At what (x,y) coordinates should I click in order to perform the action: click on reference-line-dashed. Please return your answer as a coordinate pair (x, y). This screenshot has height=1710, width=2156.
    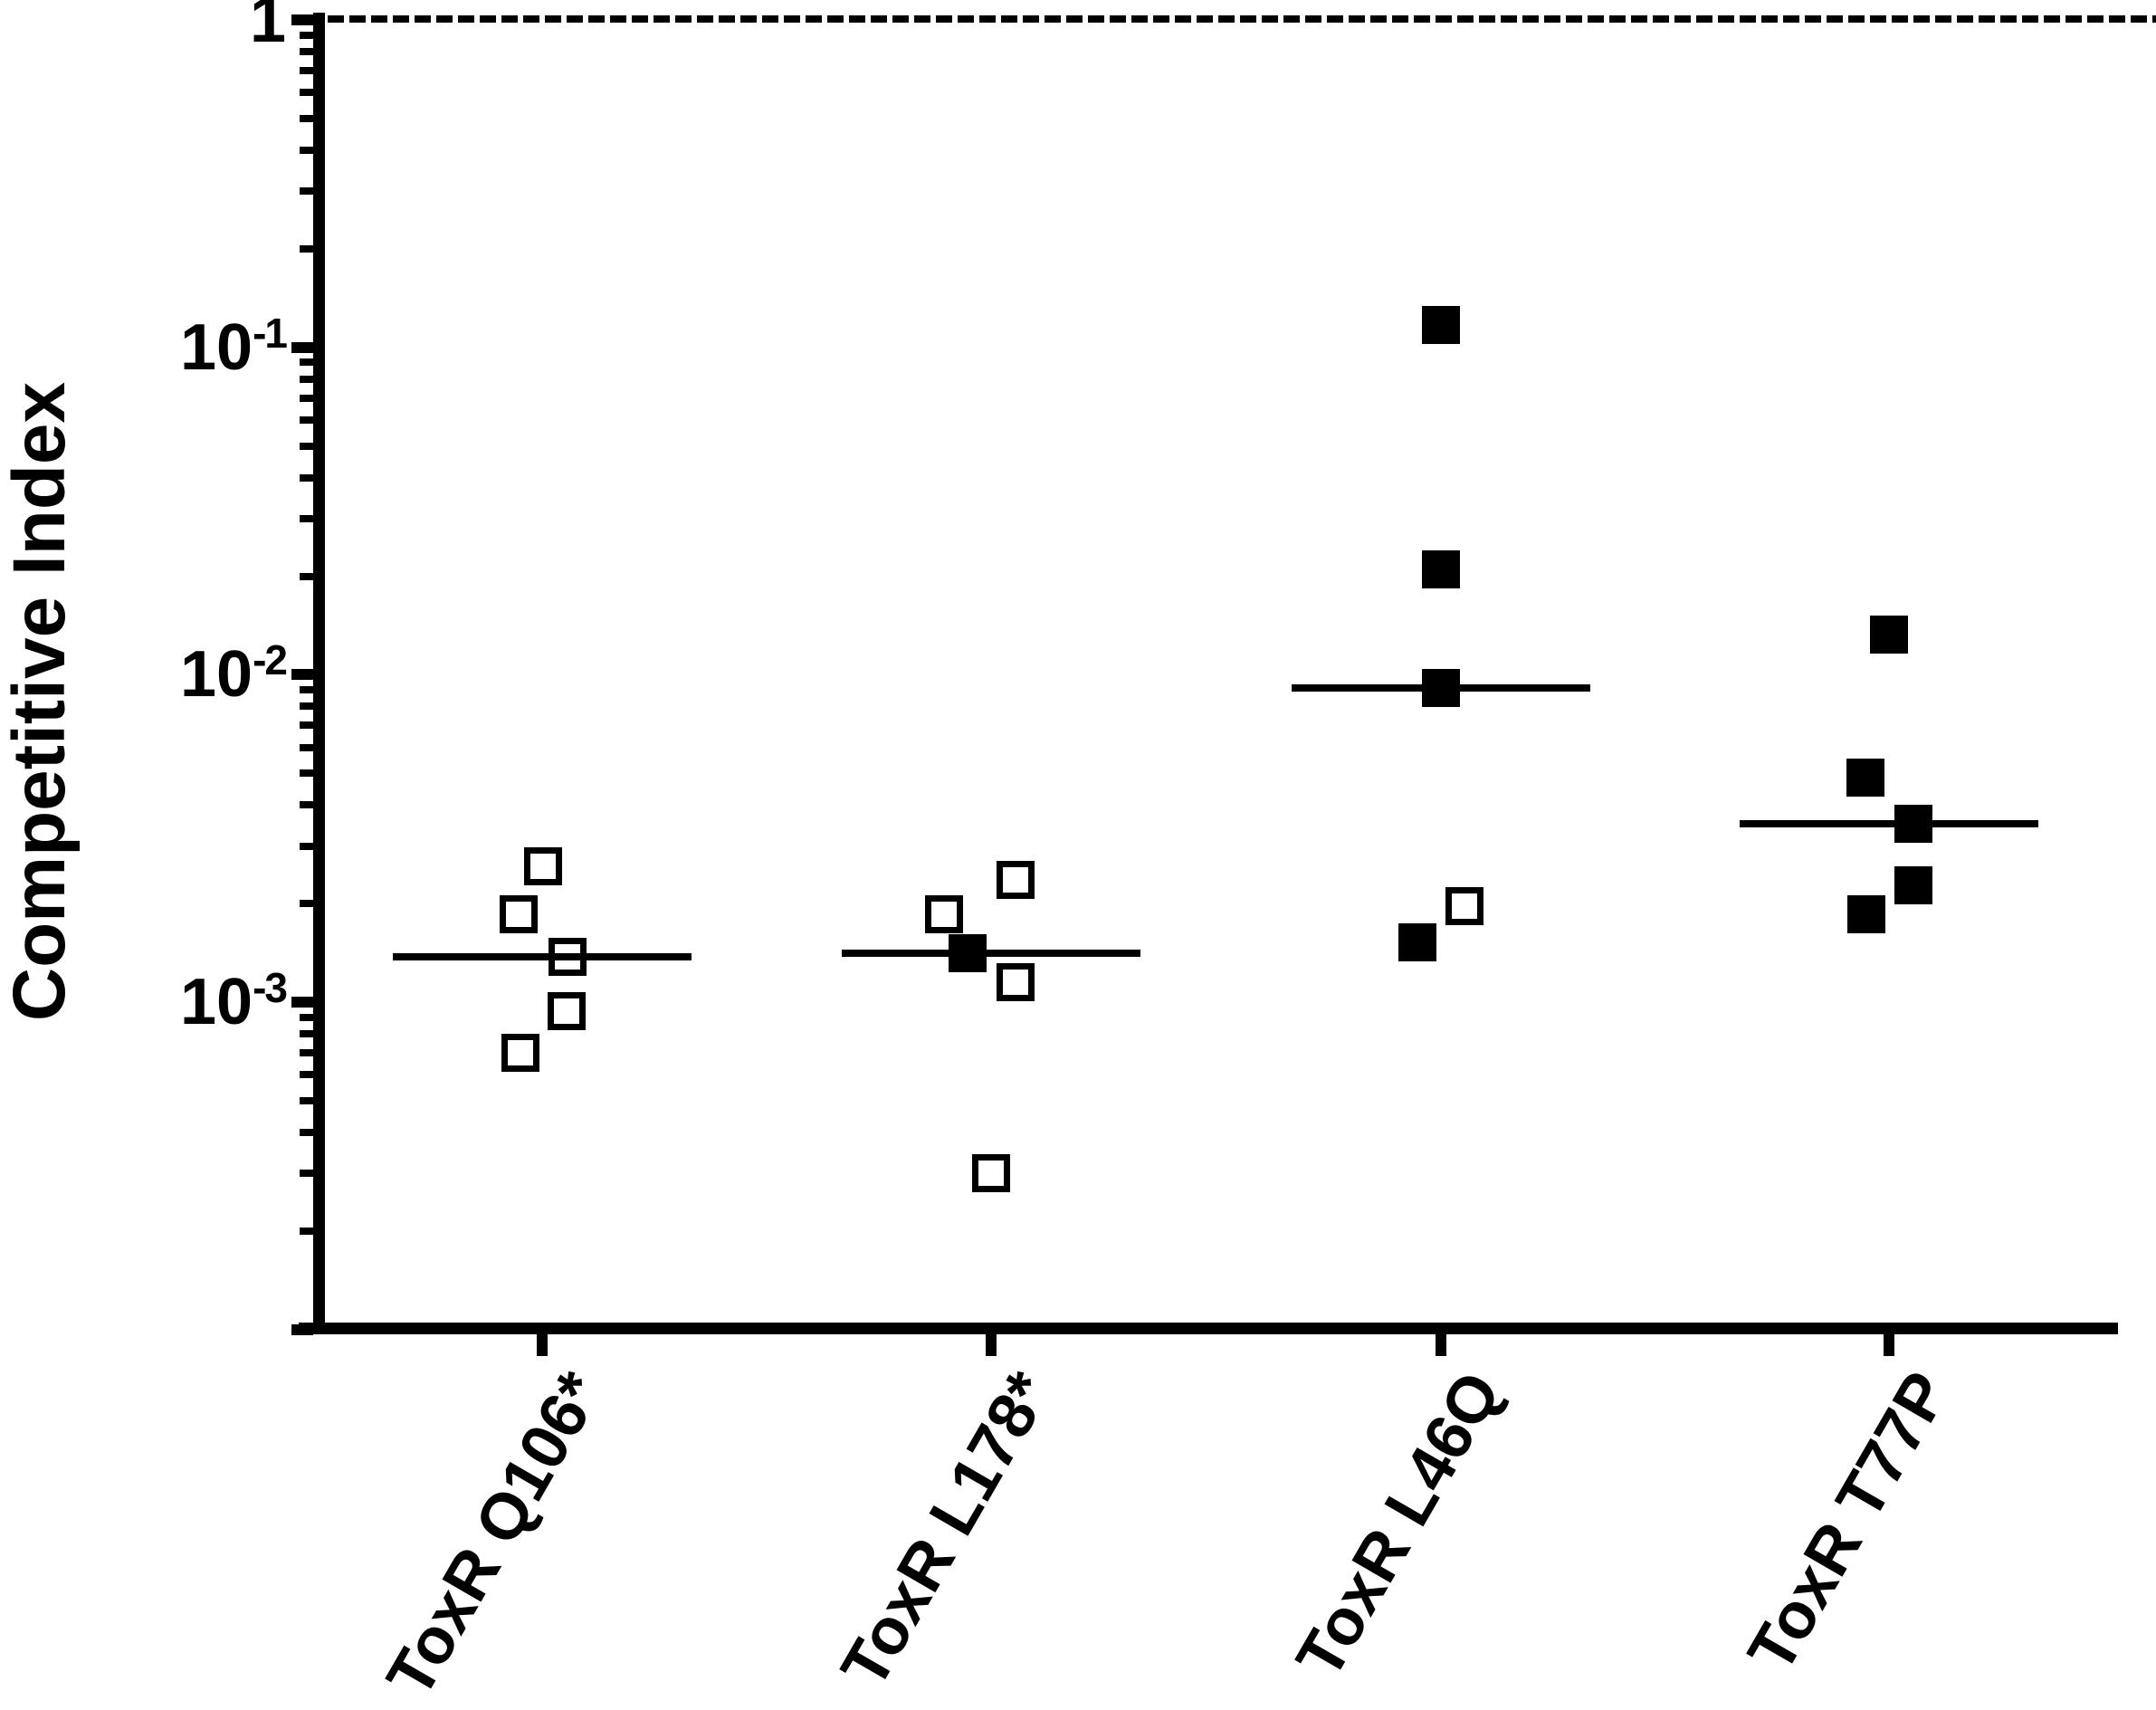
    Looking at the image, I should click on (1242, 19).